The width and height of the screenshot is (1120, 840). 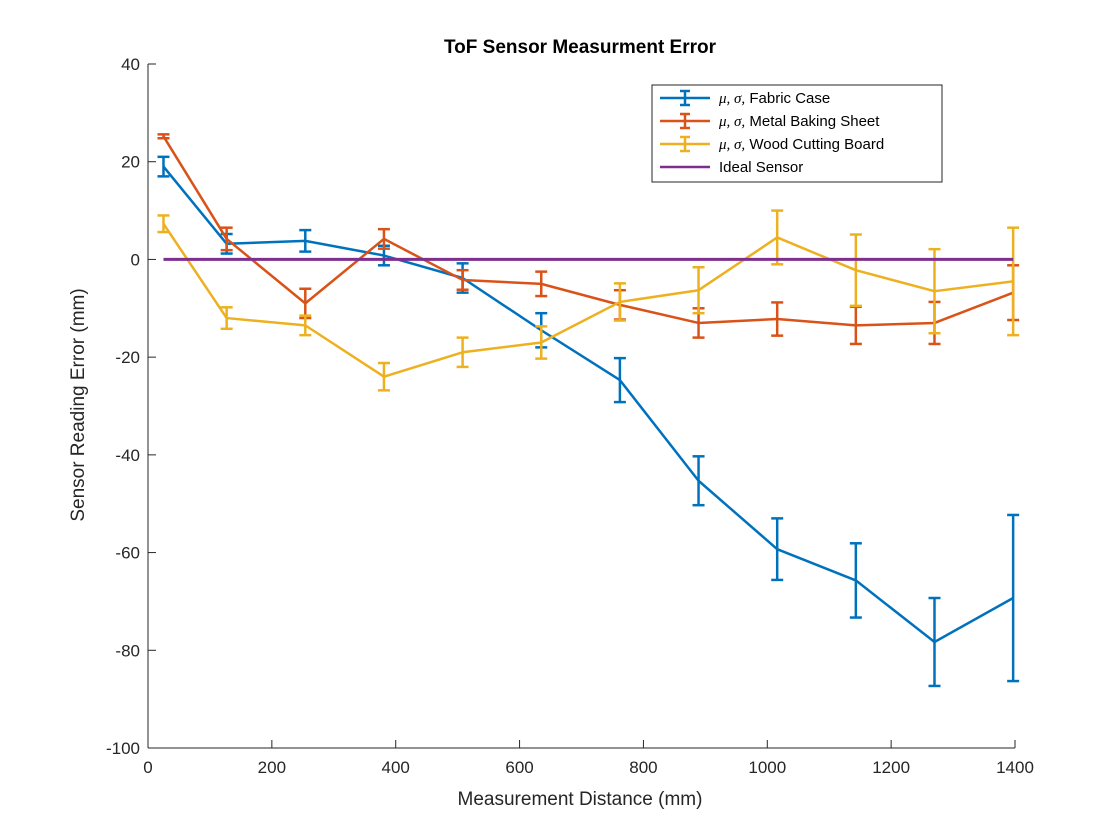 I want to click on legend-item: μ, σ, Fabric Case, so click(x=745, y=98).